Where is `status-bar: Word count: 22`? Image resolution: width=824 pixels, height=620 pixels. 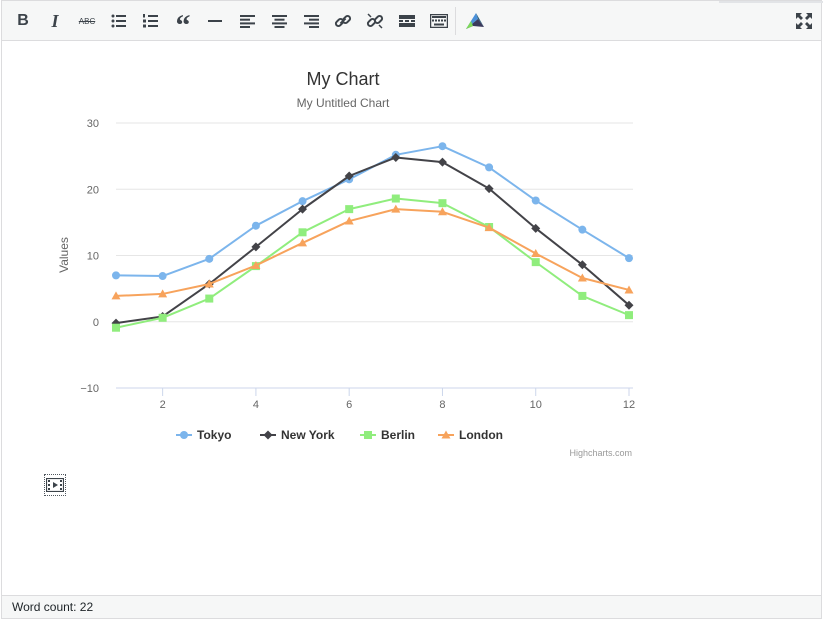 status-bar: Word count: 22 is located at coordinates (411, 606).